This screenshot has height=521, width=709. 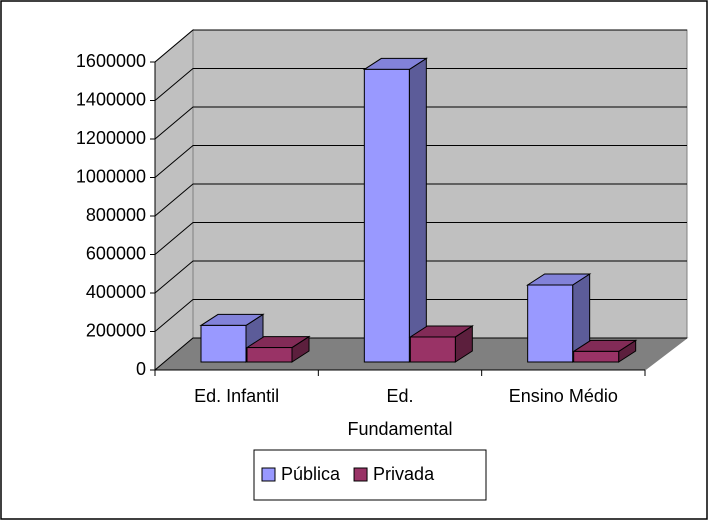 What do you see at coordinates (237, 396) in the screenshot?
I see `x-tick-label: Ed. Infantil` at bounding box center [237, 396].